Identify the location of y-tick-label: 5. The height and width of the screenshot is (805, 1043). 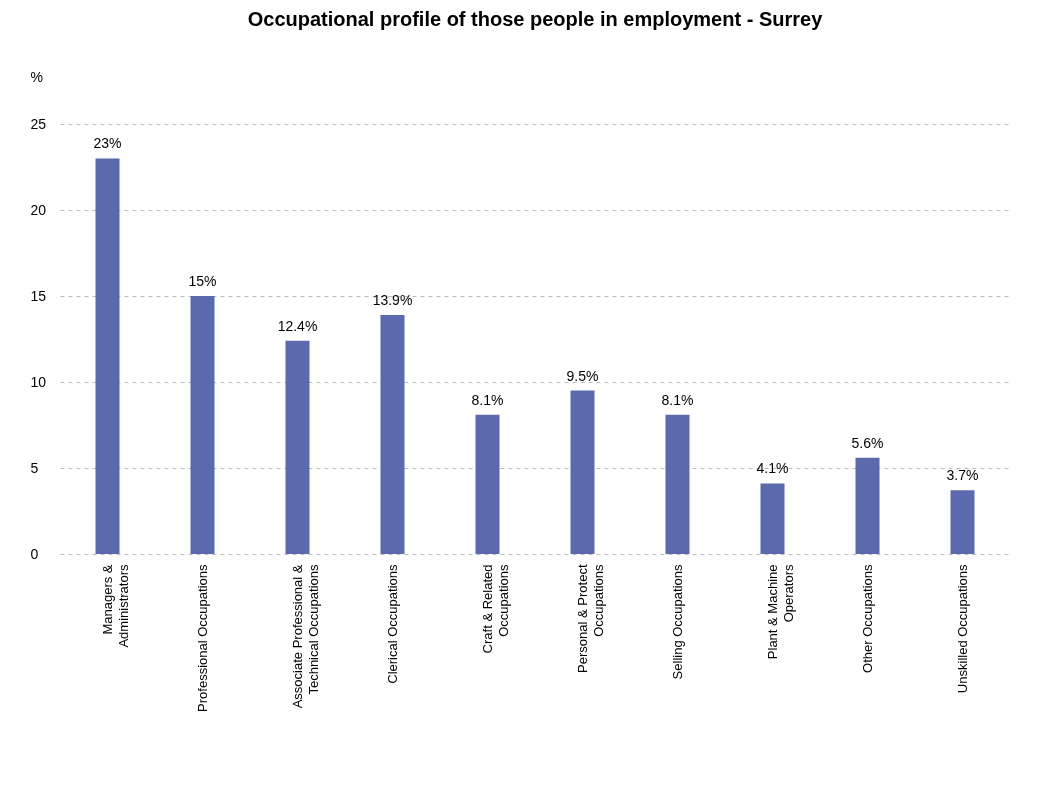
(34, 467).